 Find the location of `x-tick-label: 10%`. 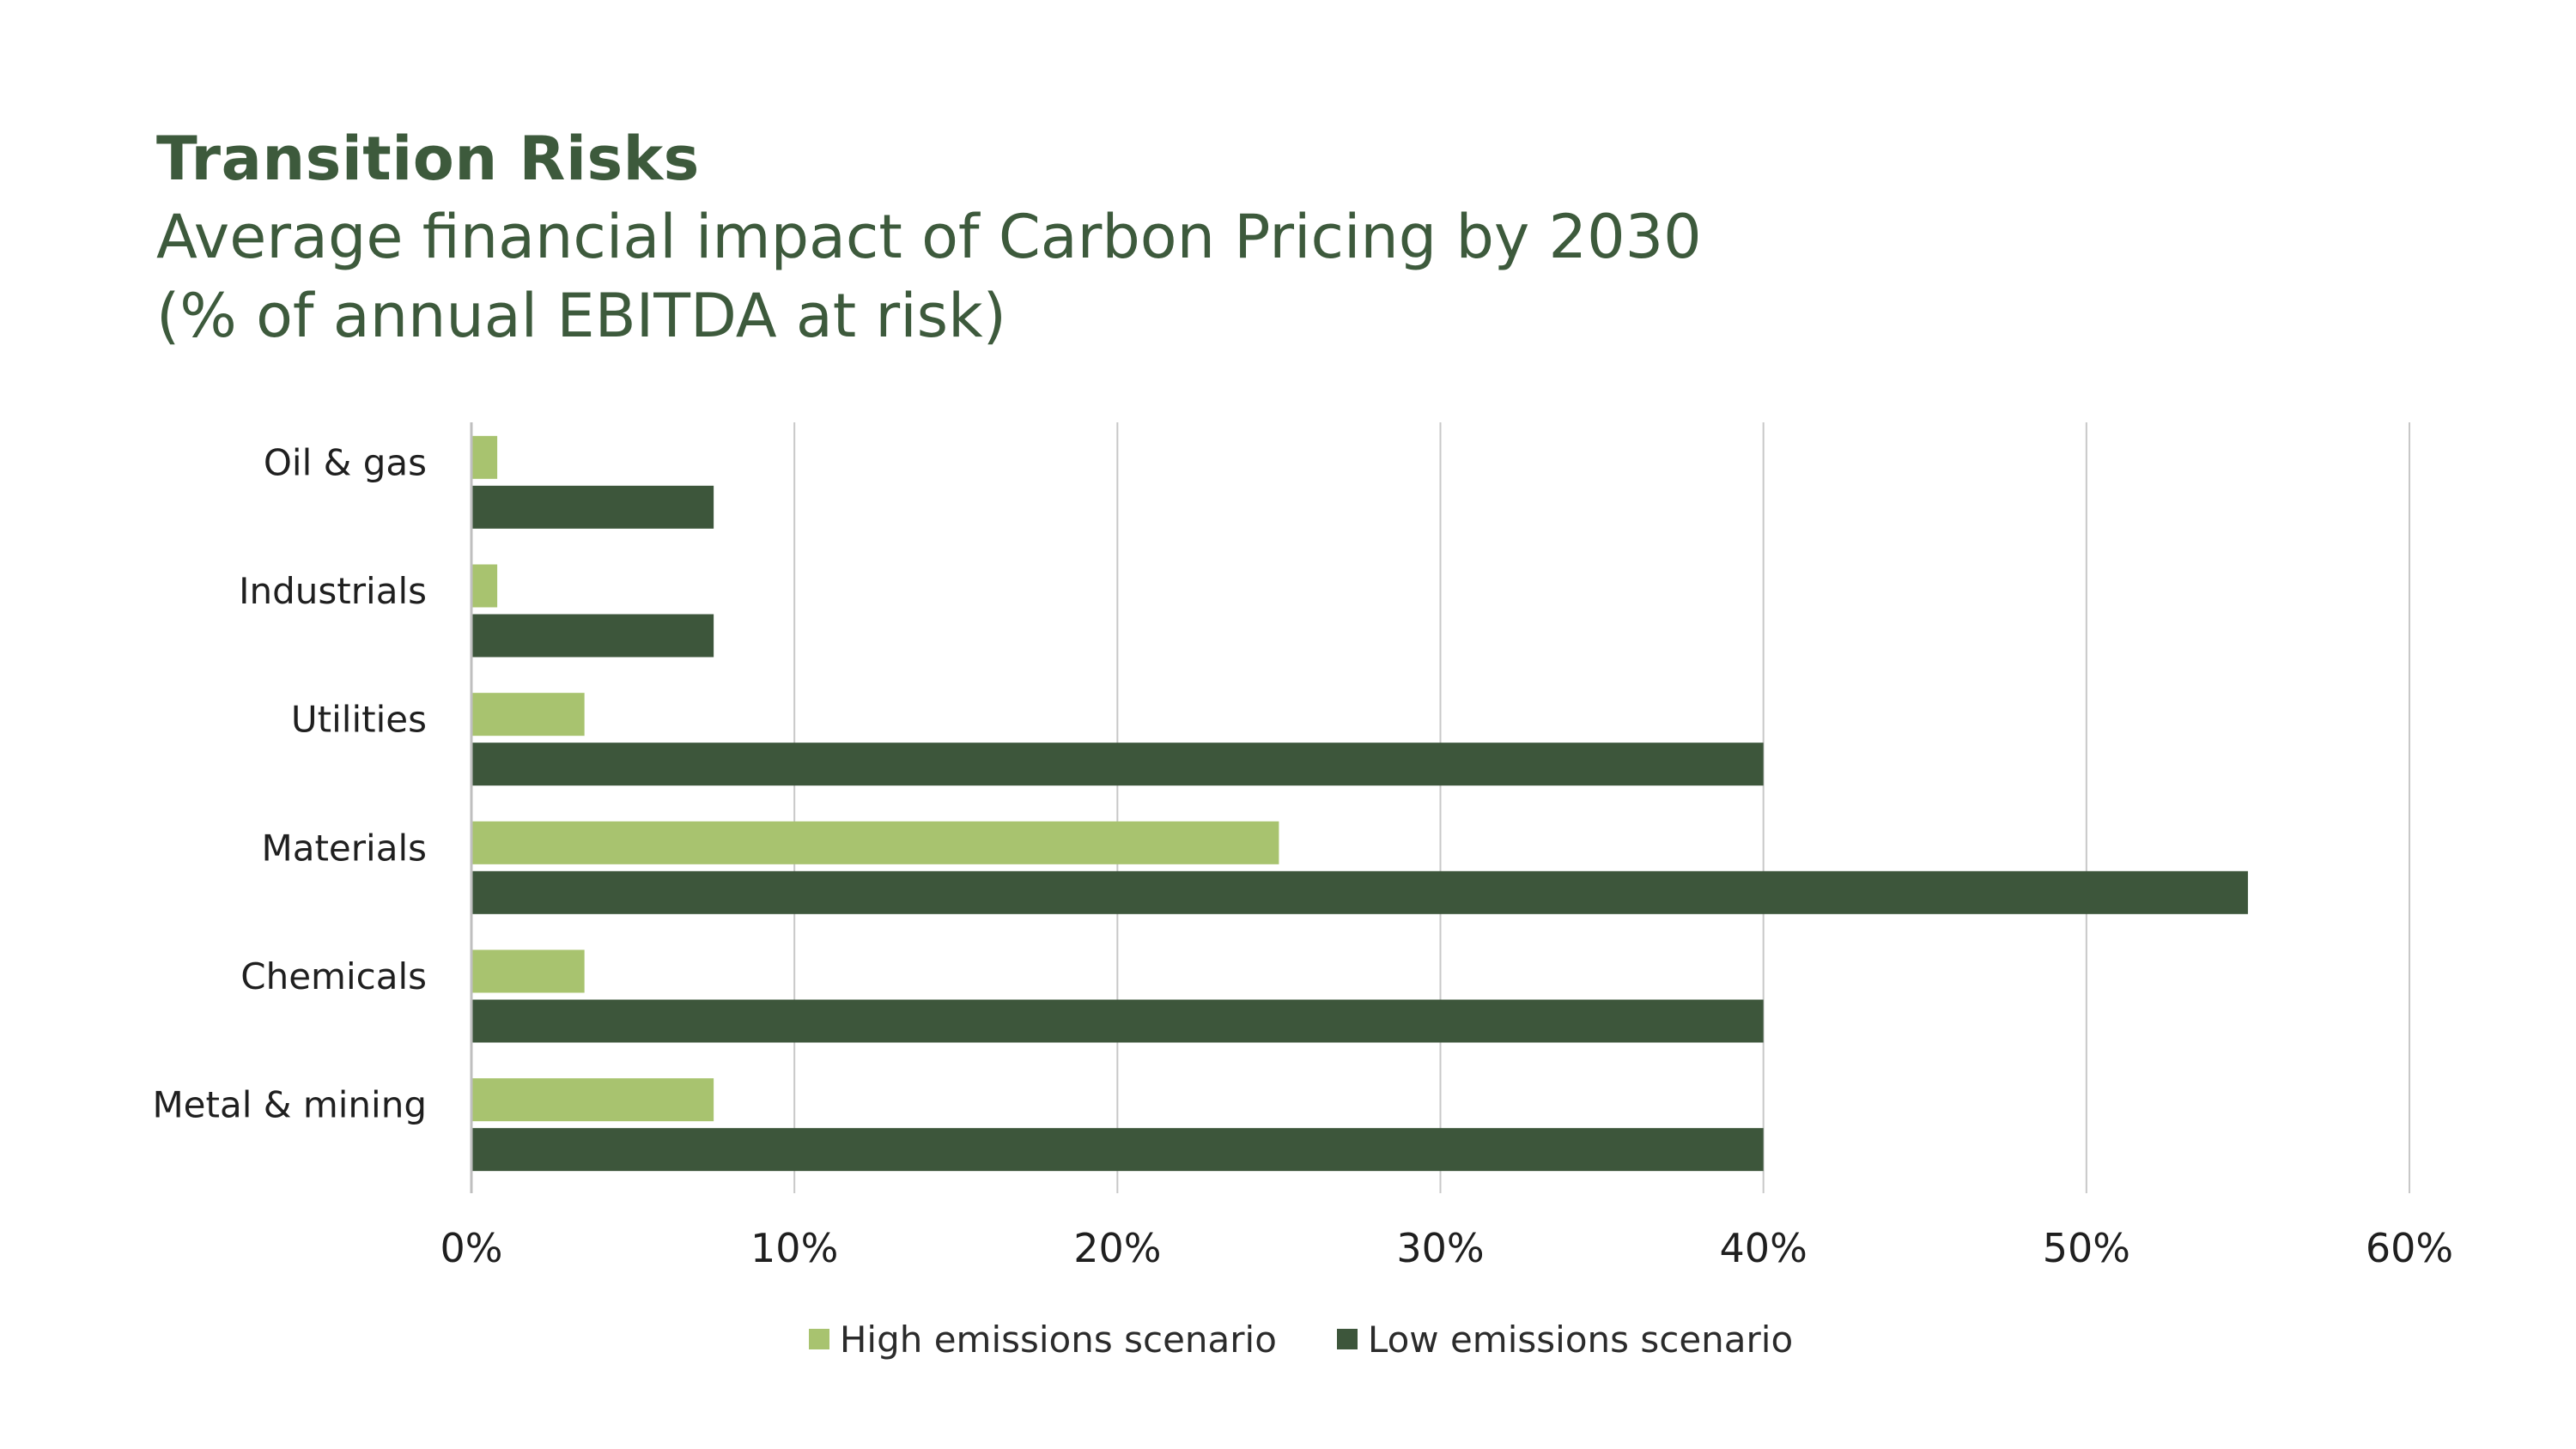

x-tick-label: 10% is located at coordinates (794, 1248).